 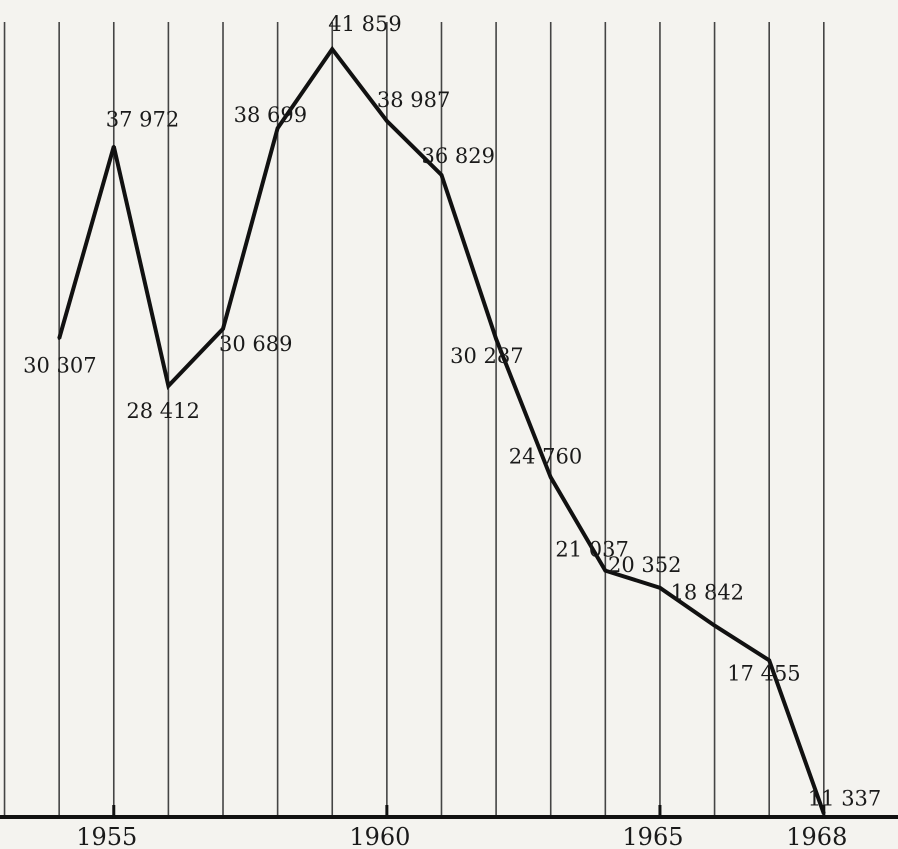 What do you see at coordinates (457, 156) in the screenshot?
I see `data-label: 36 829` at bounding box center [457, 156].